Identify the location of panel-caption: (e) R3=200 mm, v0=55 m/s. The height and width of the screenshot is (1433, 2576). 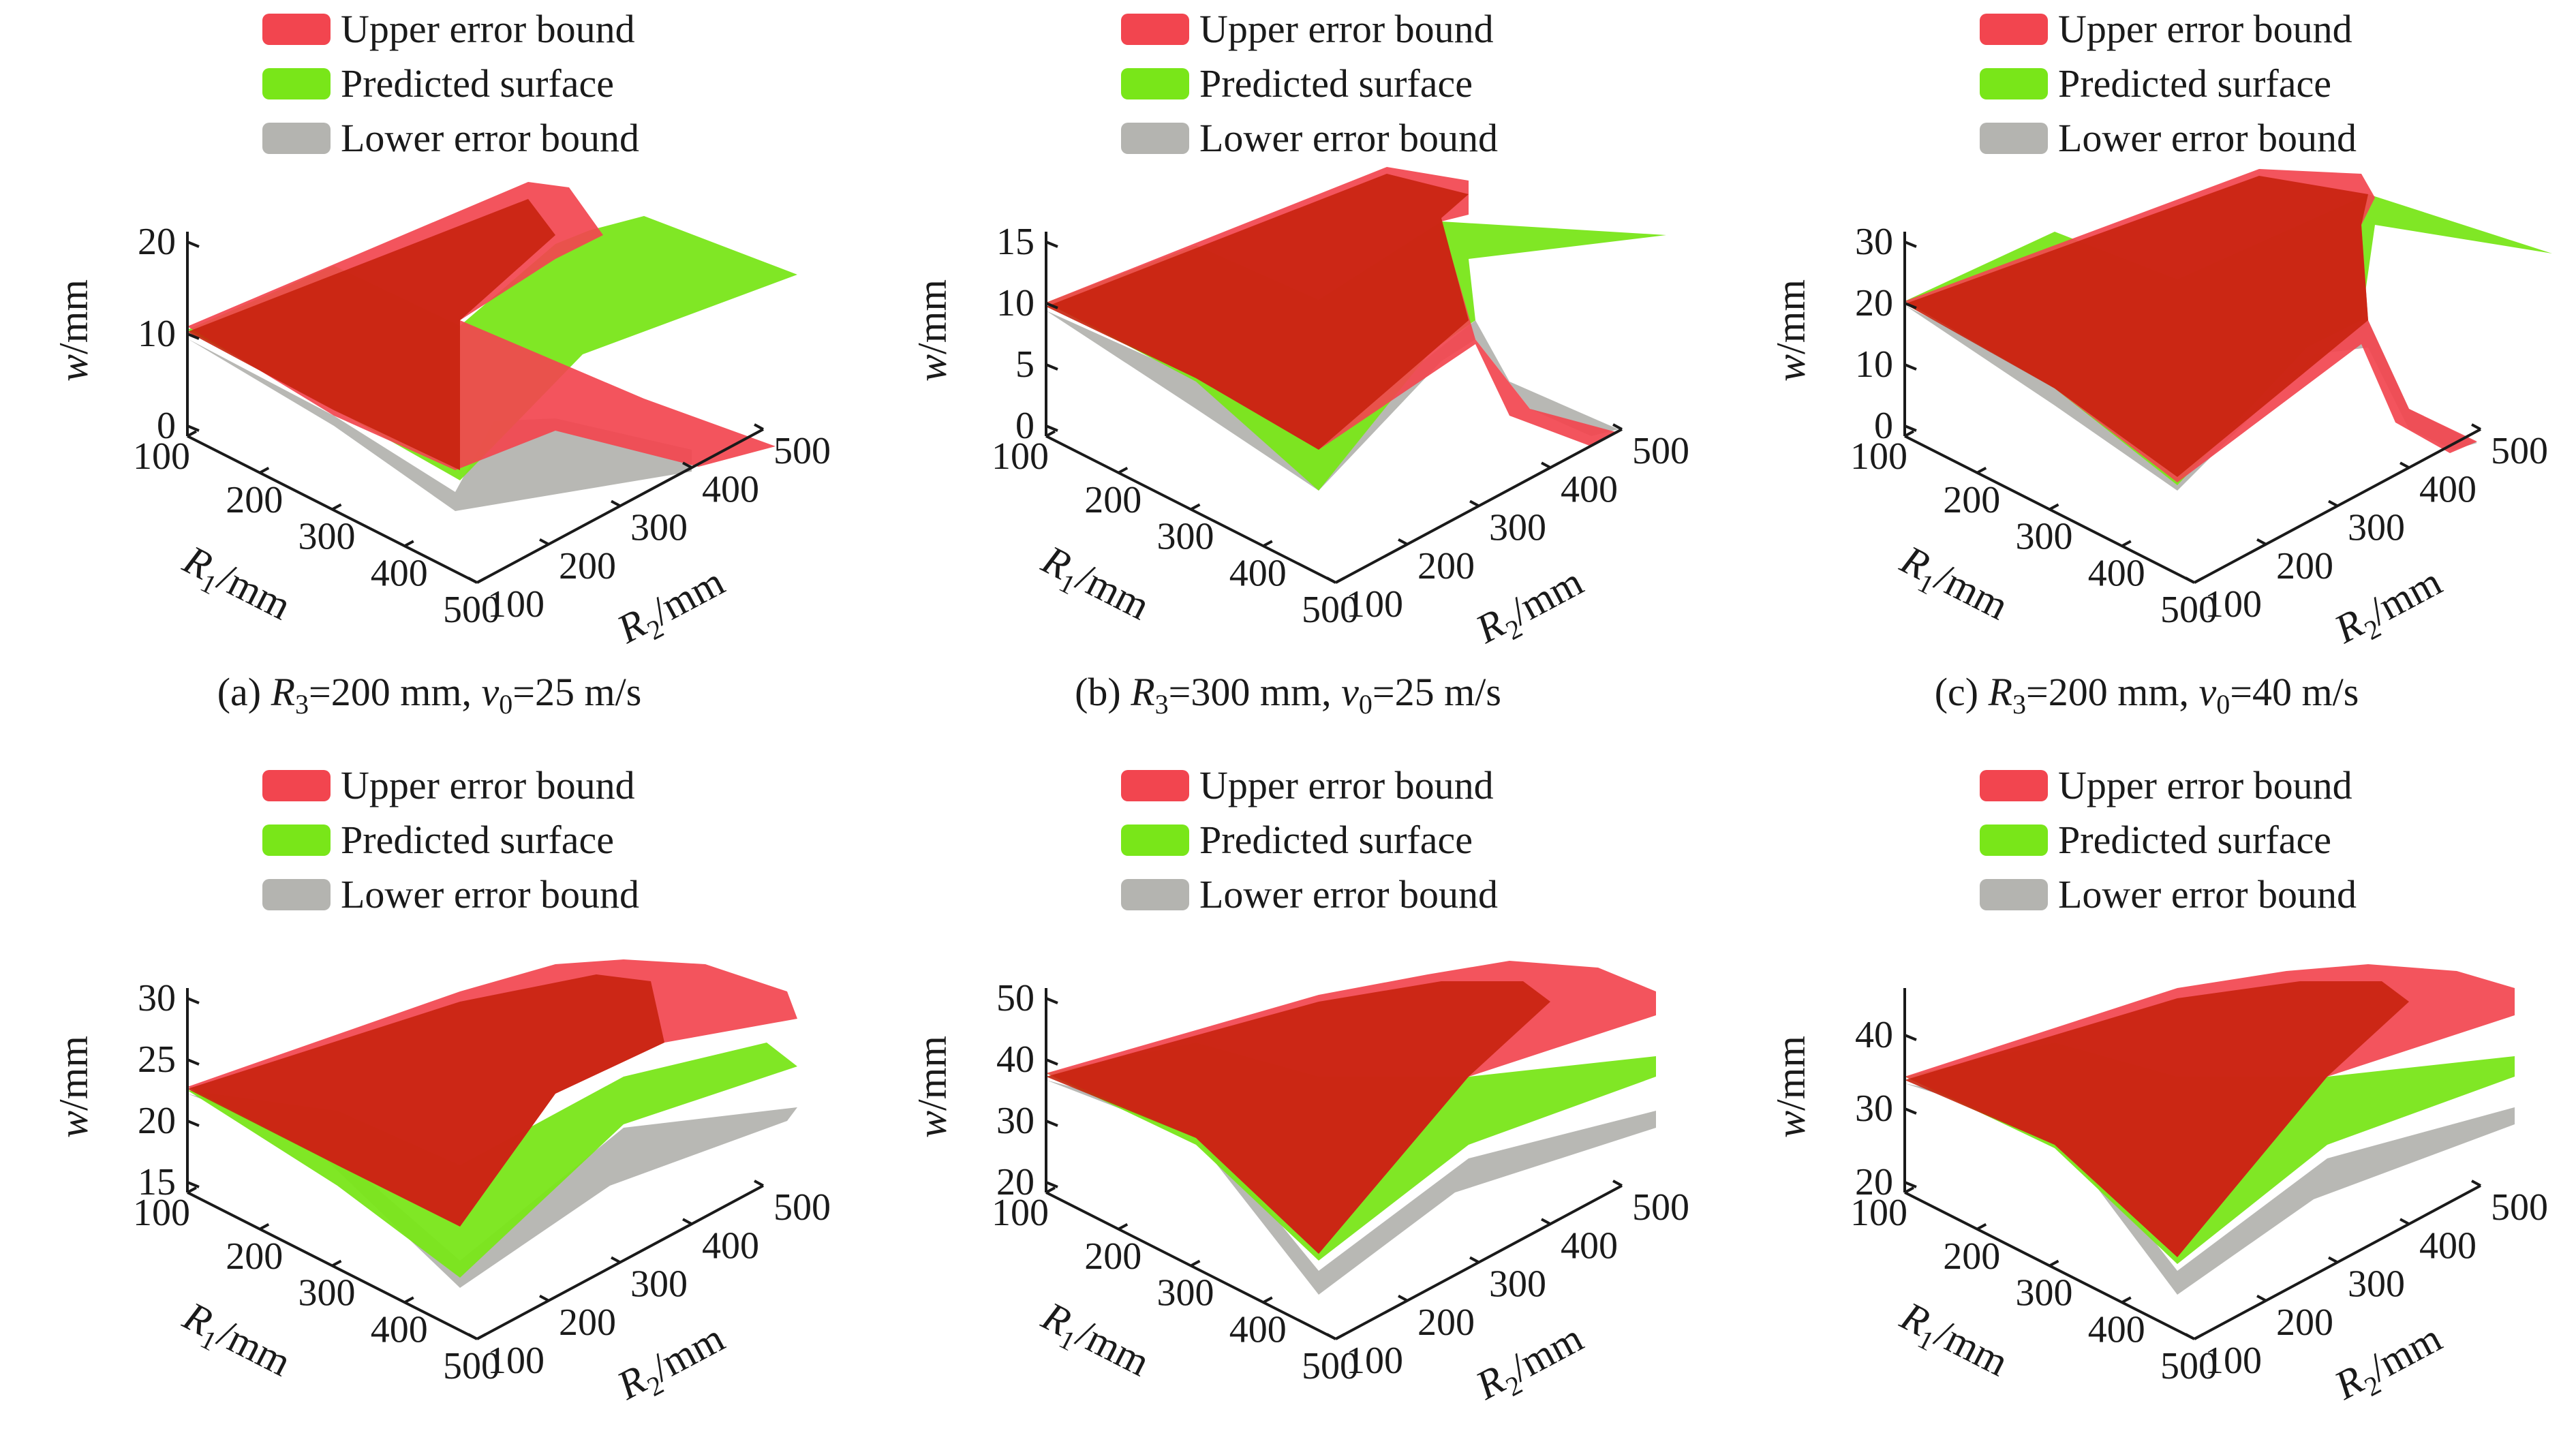
(1288, 1430).